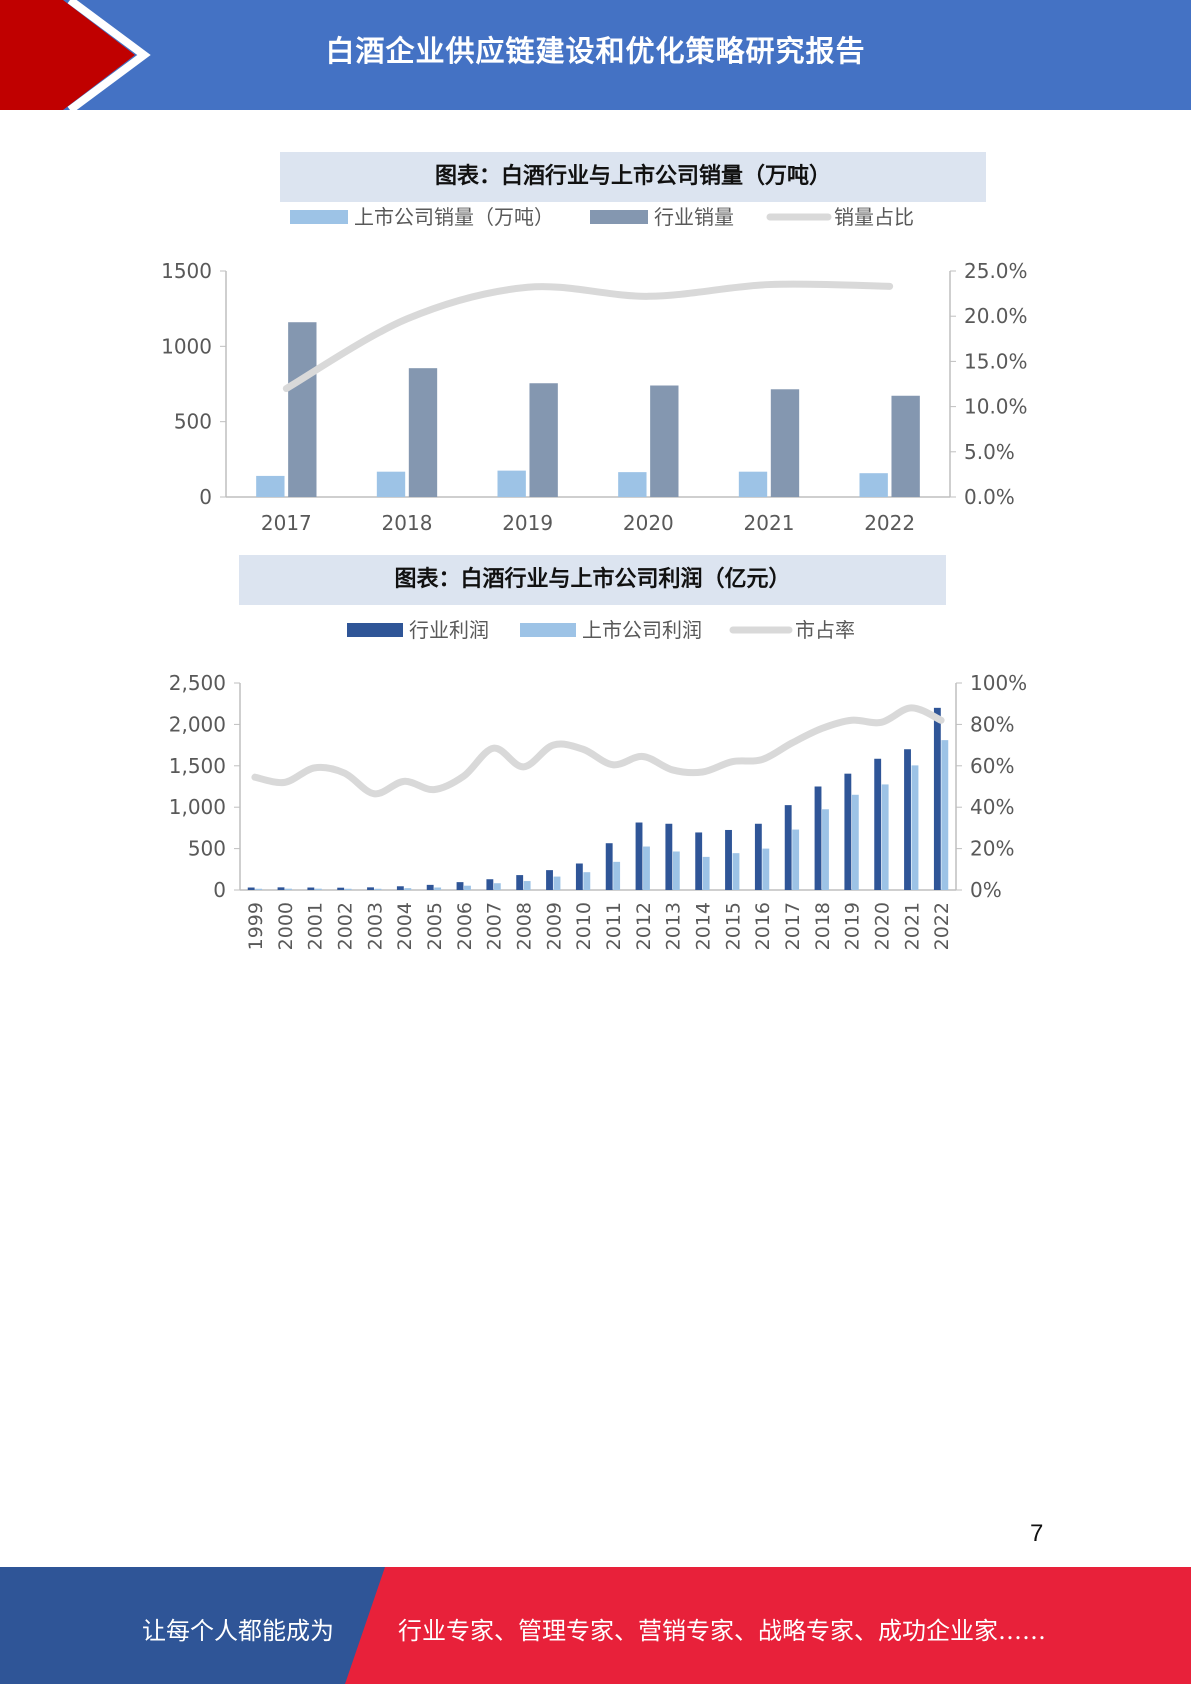 This screenshot has width=1191, height=1684. Describe the element at coordinates (703, 926) in the screenshot. I see `chart2-xtick-2014: 2014` at that location.